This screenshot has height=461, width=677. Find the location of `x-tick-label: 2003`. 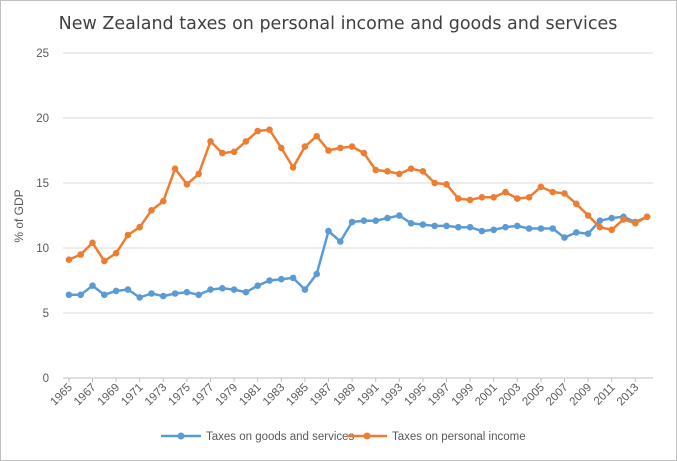

x-tick-label: 2003 is located at coordinates (510, 395).